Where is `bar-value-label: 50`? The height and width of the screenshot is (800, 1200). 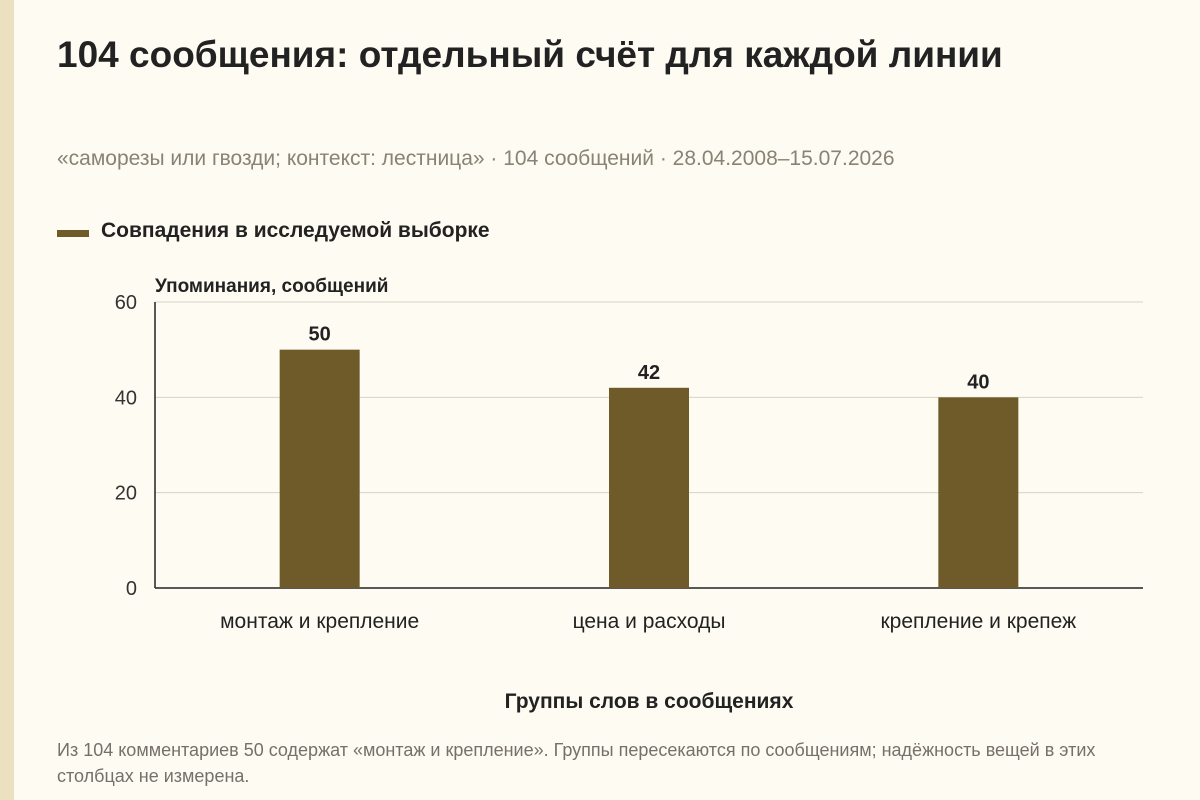
bar-value-label: 50 is located at coordinates (320, 335).